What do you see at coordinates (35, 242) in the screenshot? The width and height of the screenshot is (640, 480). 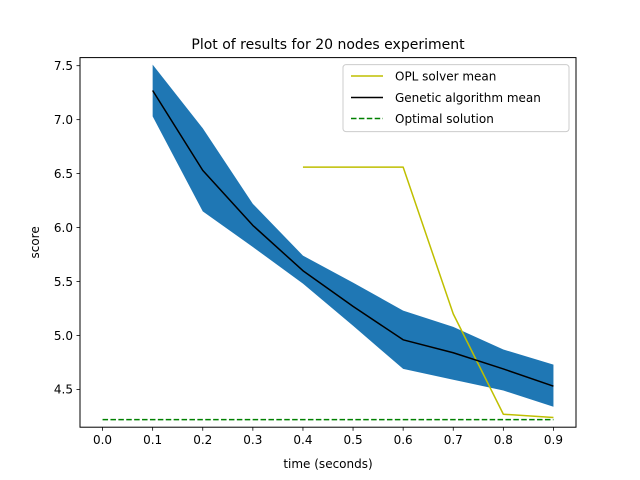 I see `y-axis-label: score` at bounding box center [35, 242].